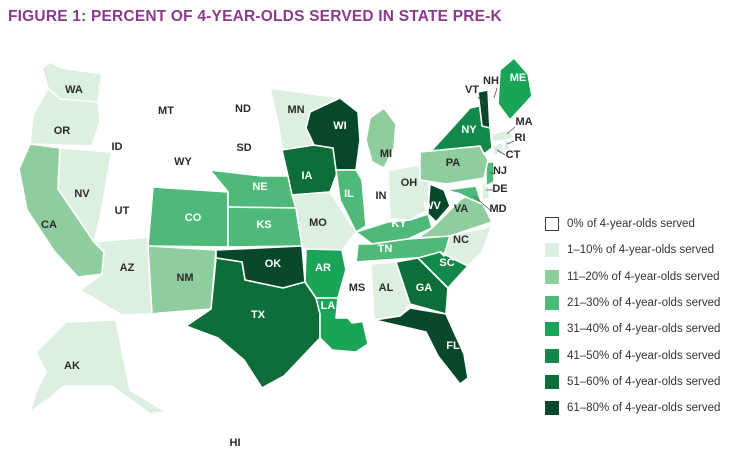 This screenshot has width=740, height=462. I want to click on state-fl, so click(421, 346).